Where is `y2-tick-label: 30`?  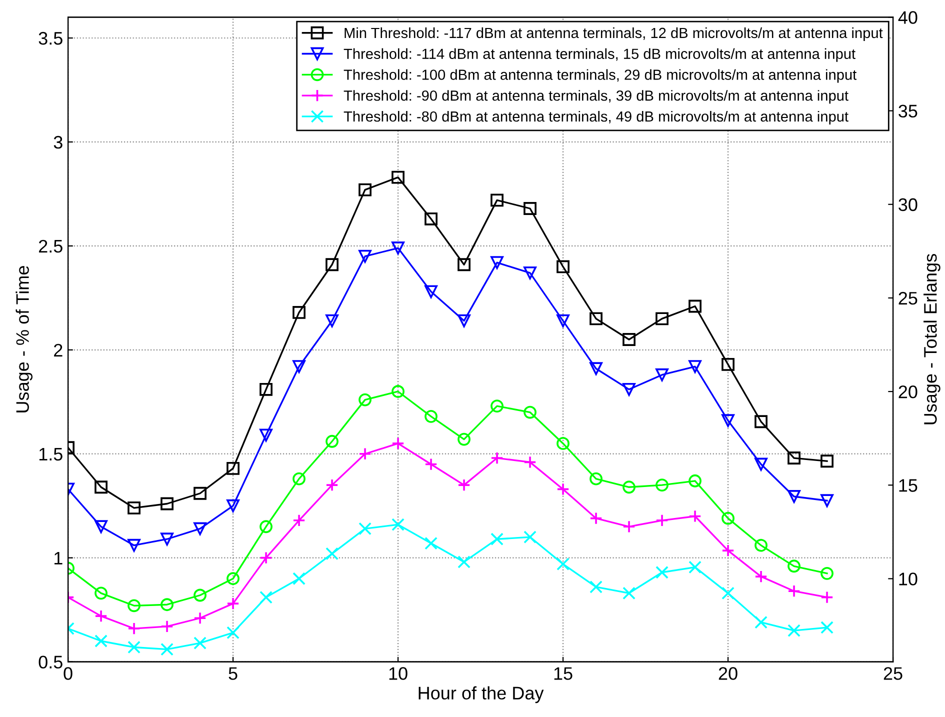 y2-tick-label: 30 is located at coordinates (908, 205).